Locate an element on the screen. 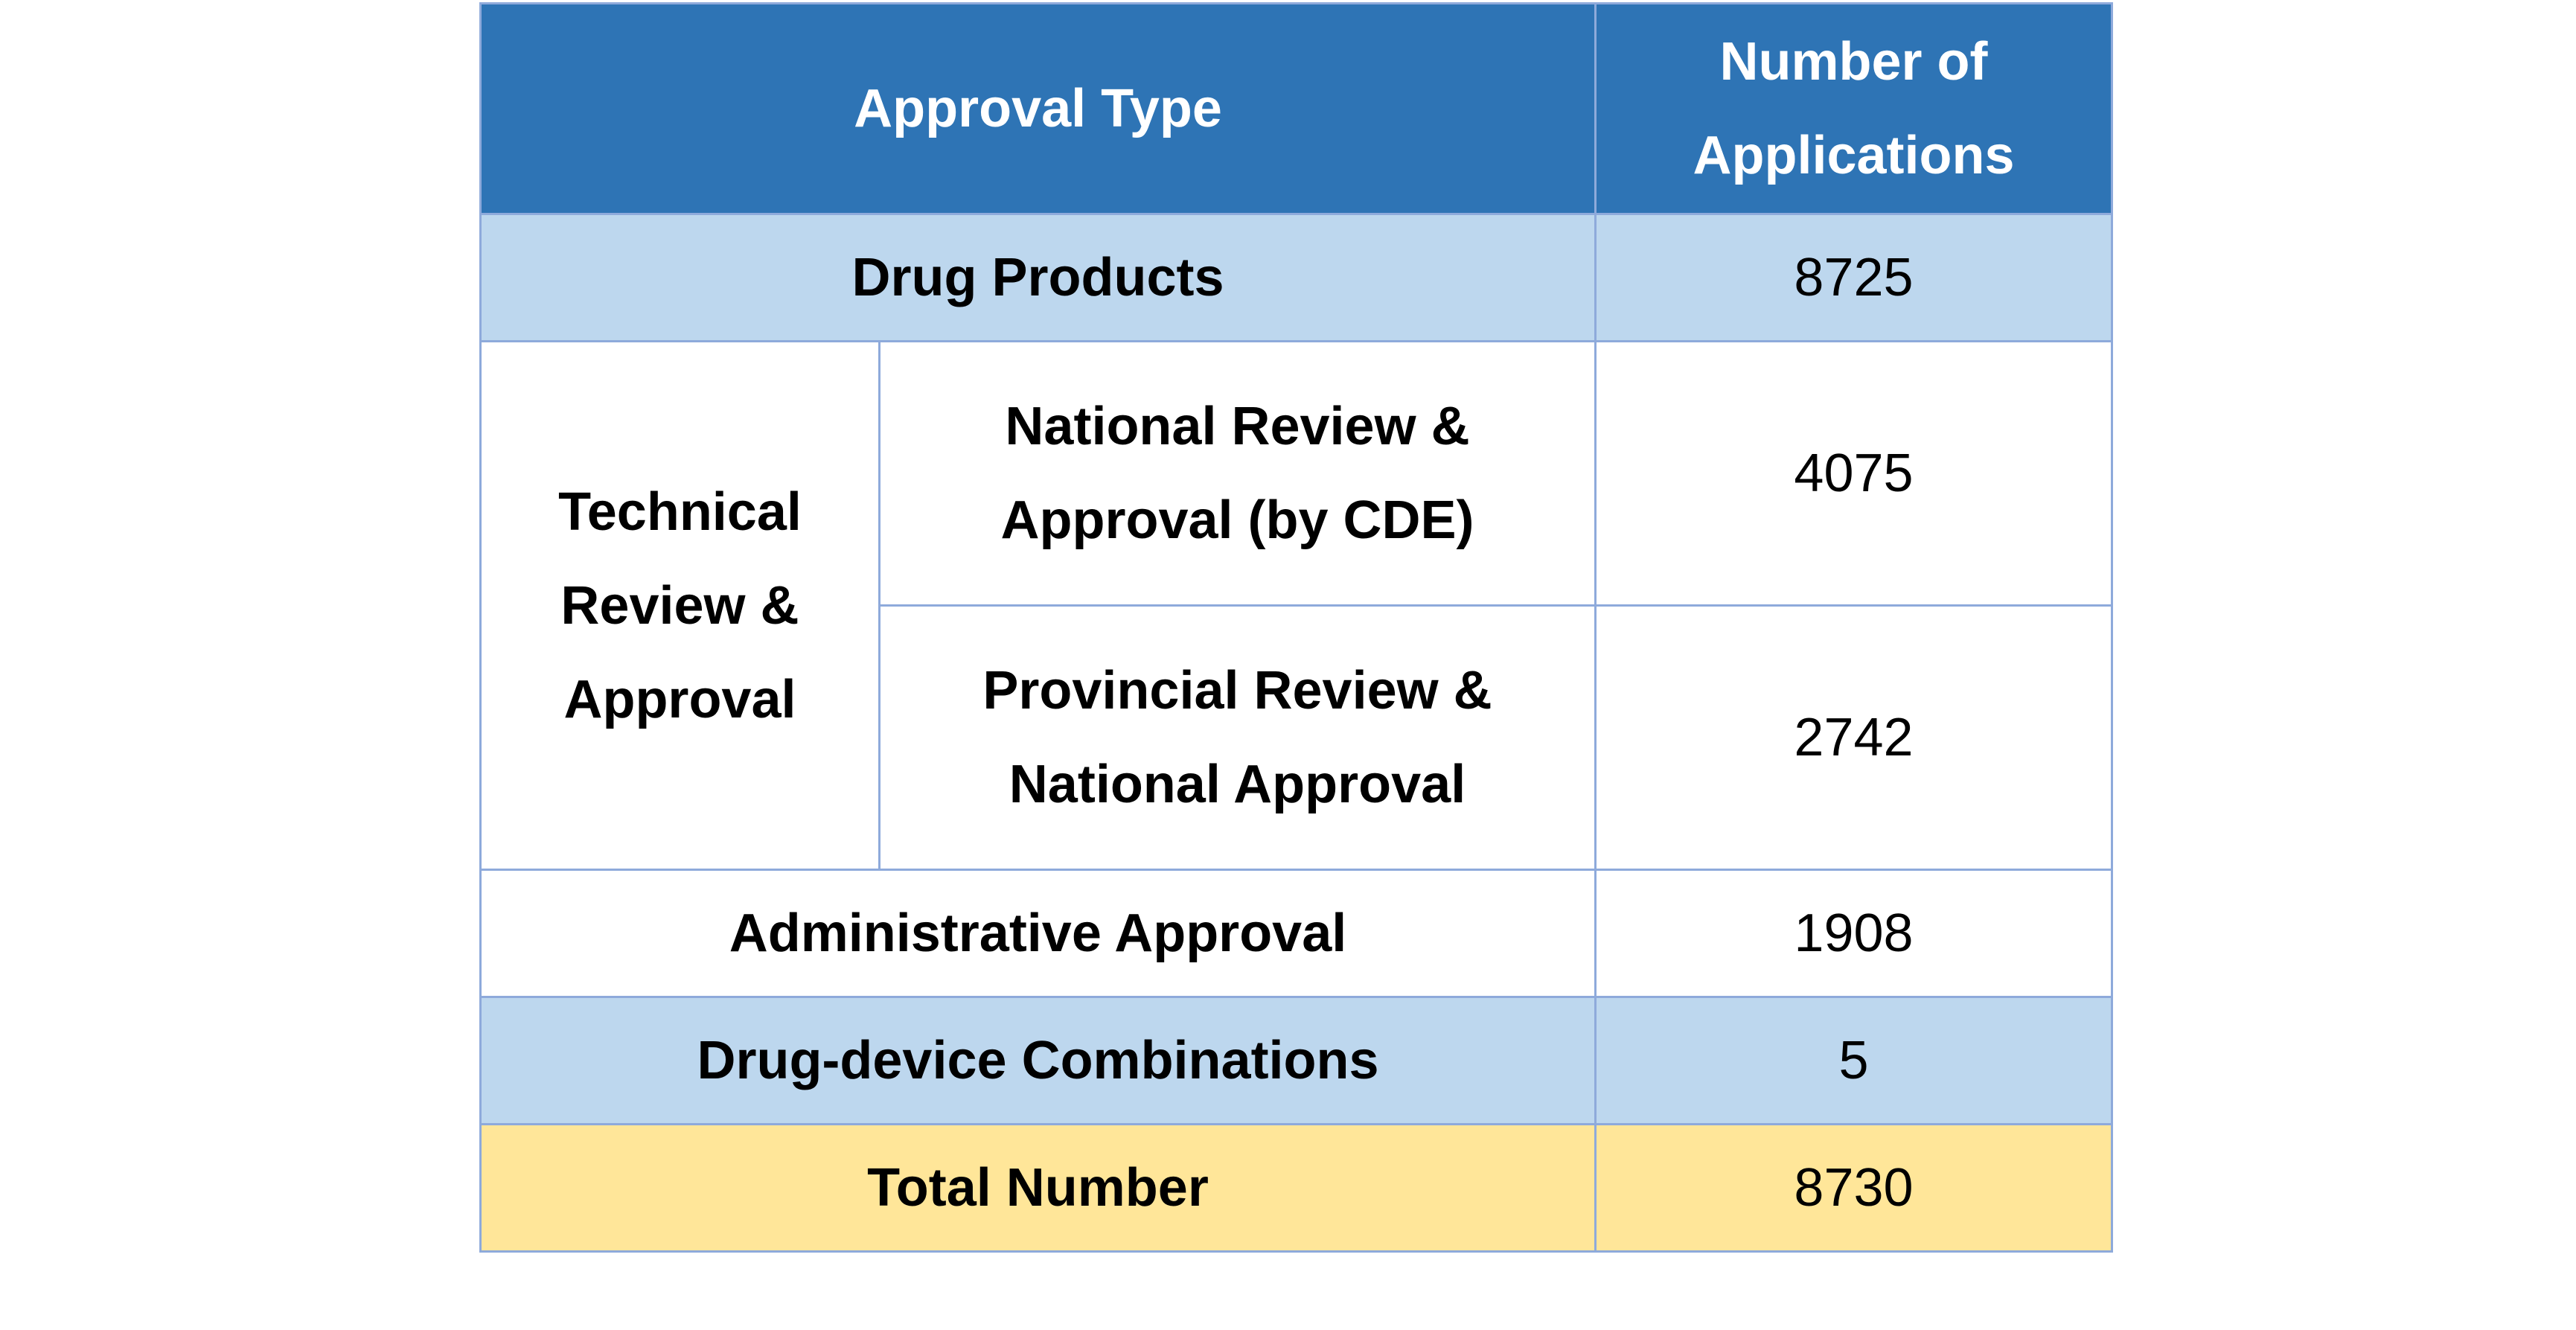  administrative-approval-value: 1908 is located at coordinates (1854, 934).